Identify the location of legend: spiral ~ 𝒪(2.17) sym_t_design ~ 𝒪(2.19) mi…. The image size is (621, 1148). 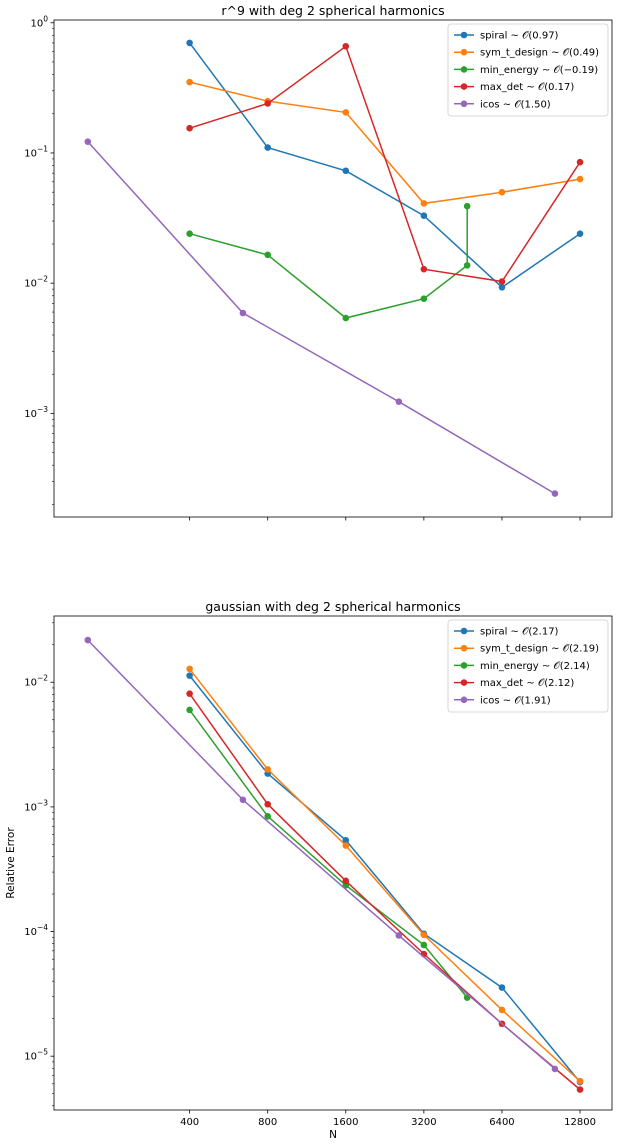
(528, 666).